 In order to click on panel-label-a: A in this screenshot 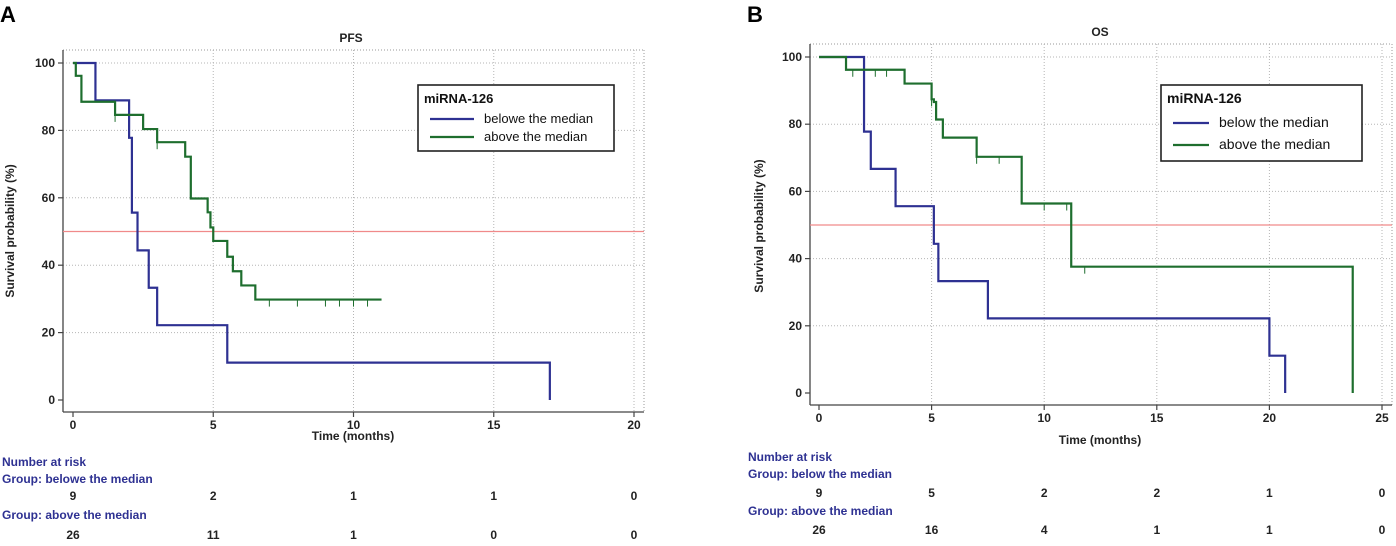, I will do `click(8, 14)`.